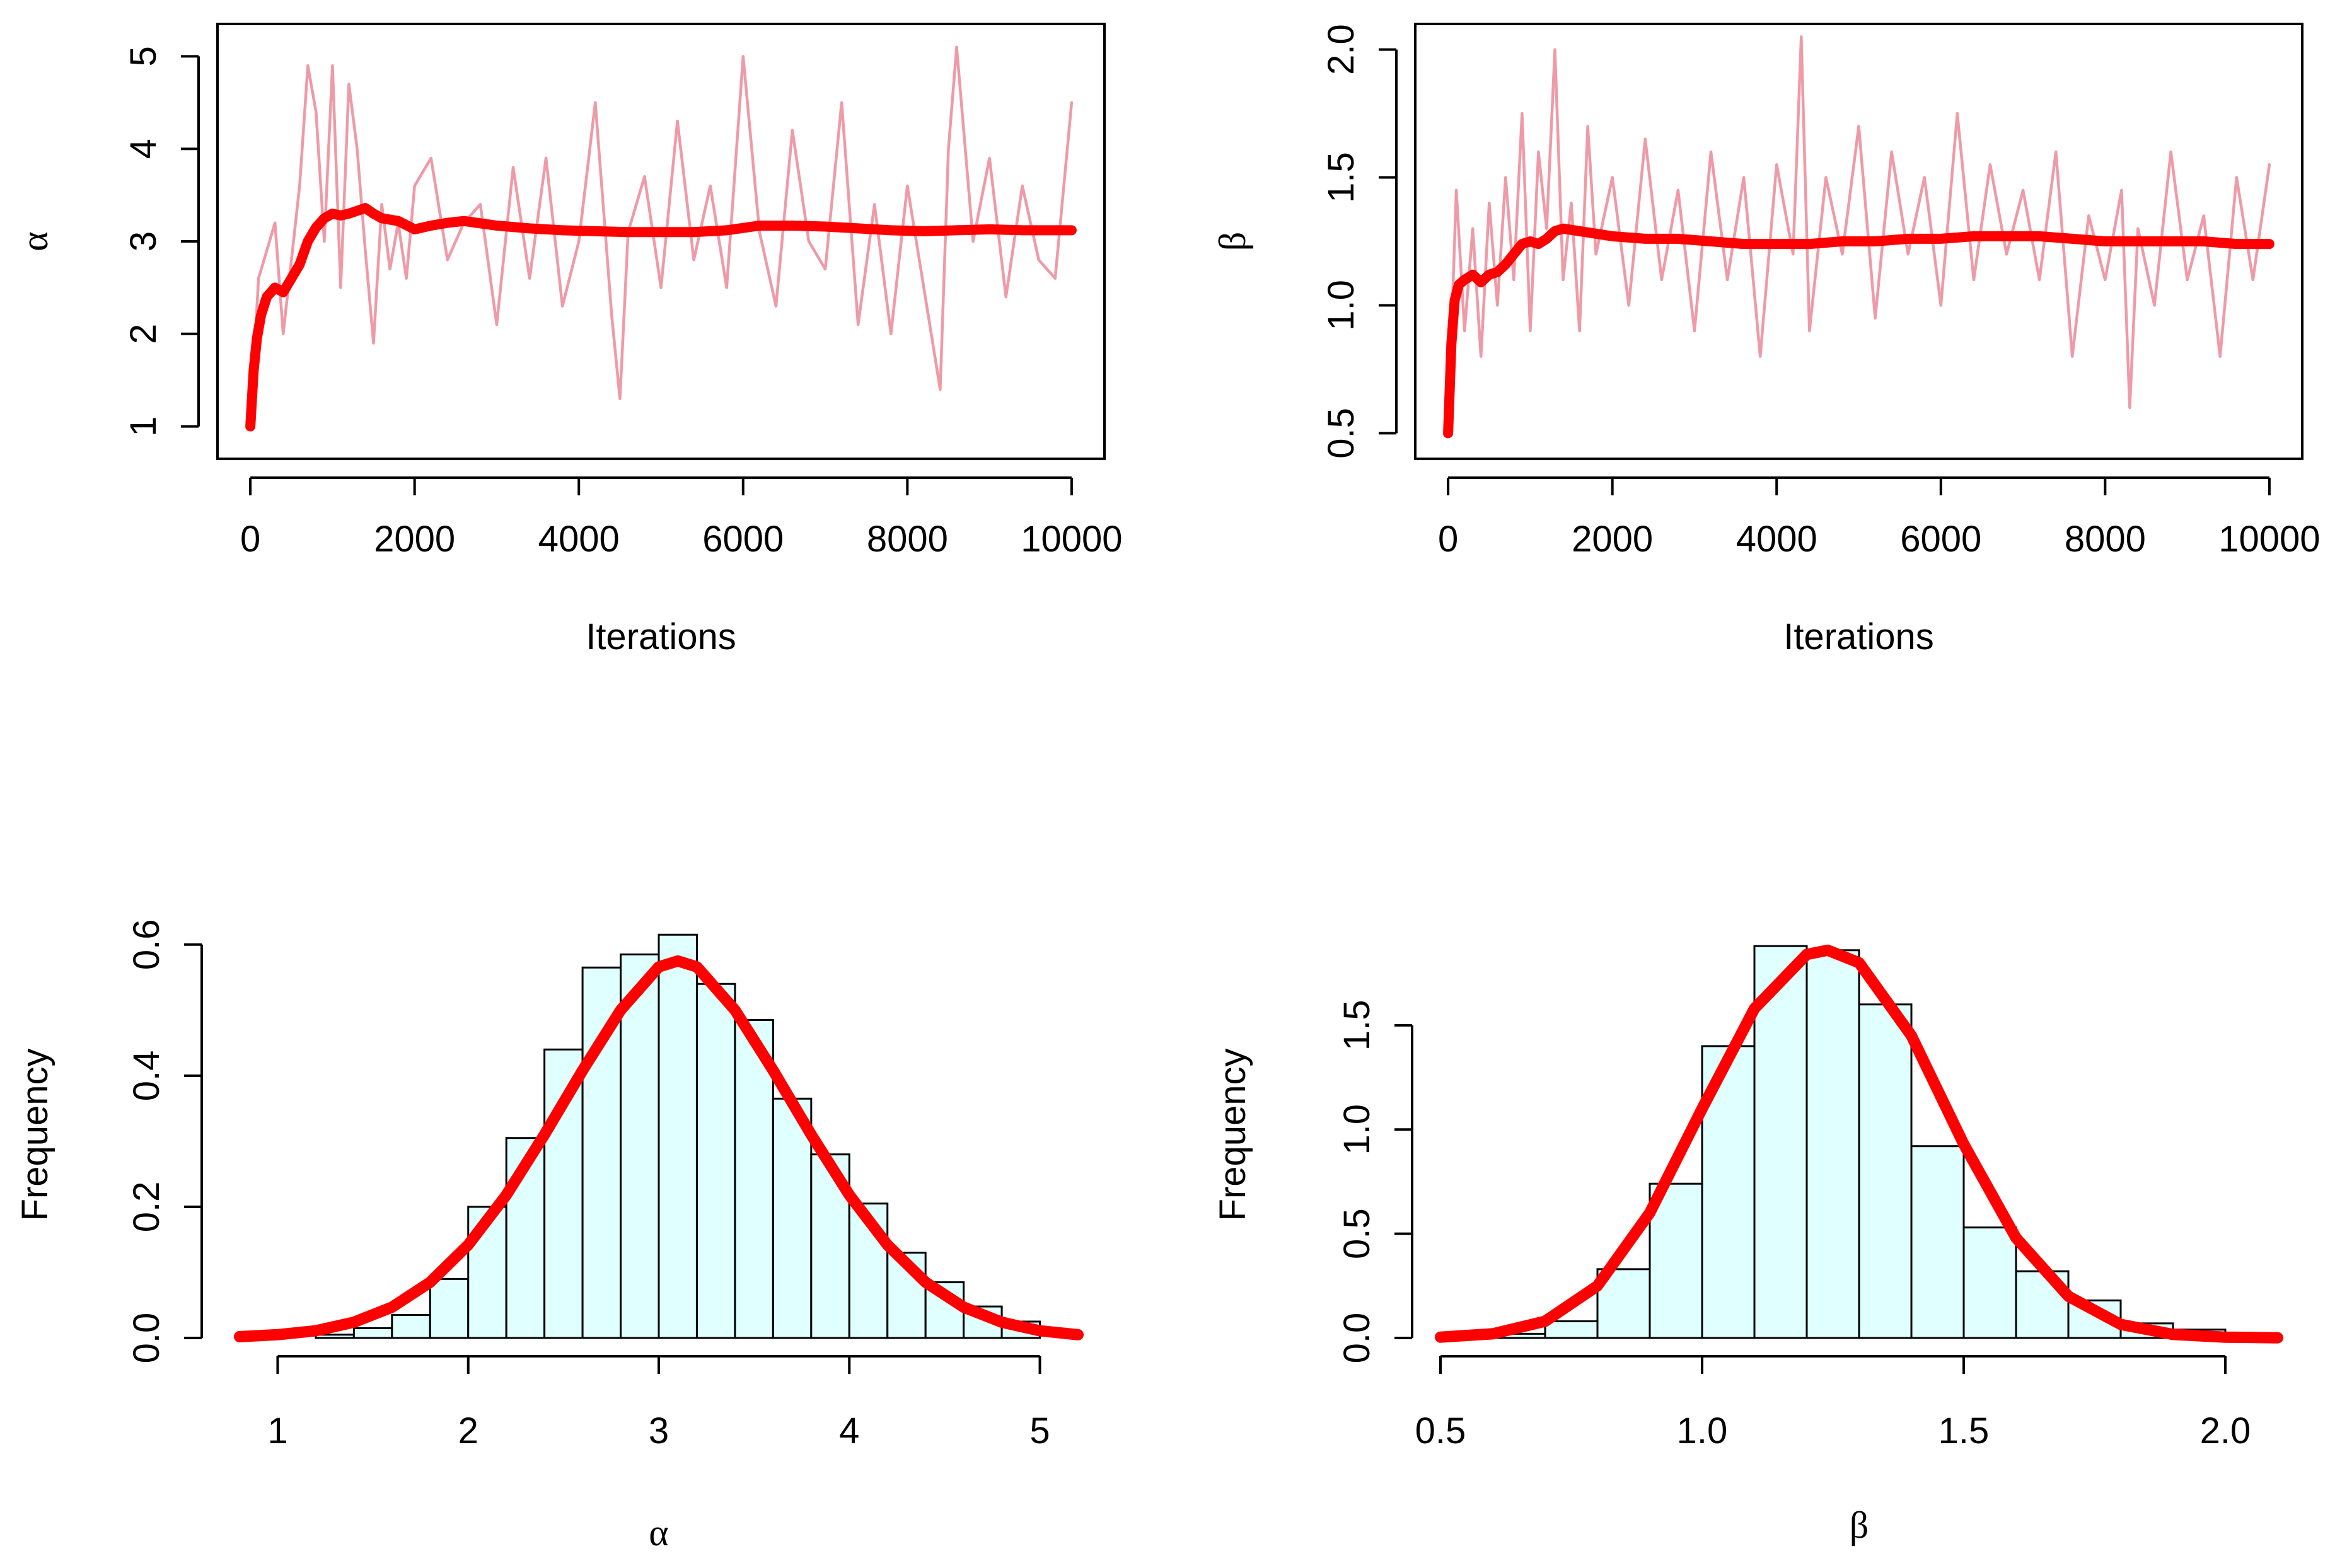 This screenshot has height=1568, width=2347. What do you see at coordinates (1702, 1430) in the screenshot?
I see `x-tick-label: 1.0` at bounding box center [1702, 1430].